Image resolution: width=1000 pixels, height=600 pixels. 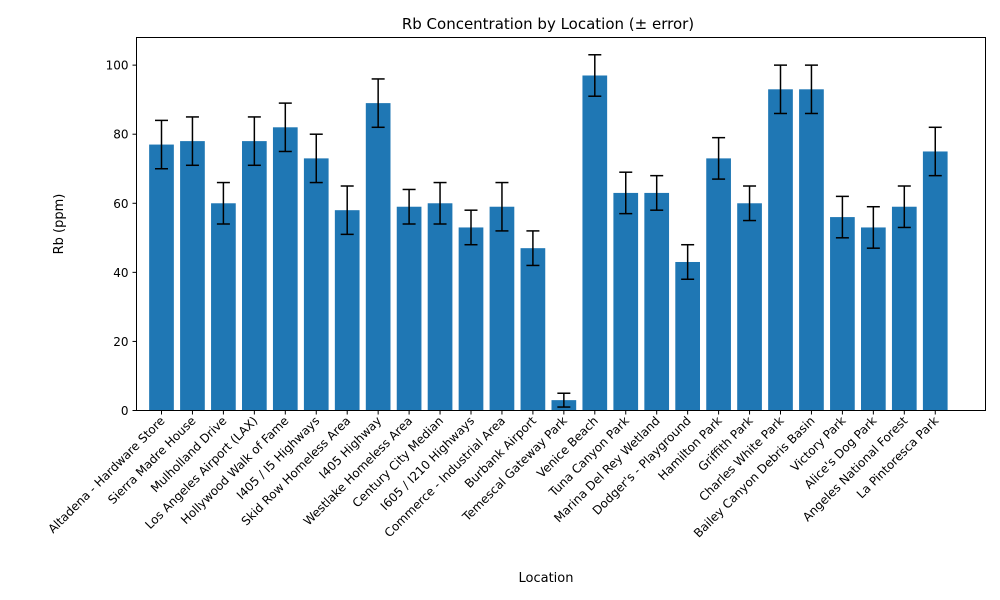 What do you see at coordinates (546, 578) in the screenshot?
I see `x-axis-label: Location` at bounding box center [546, 578].